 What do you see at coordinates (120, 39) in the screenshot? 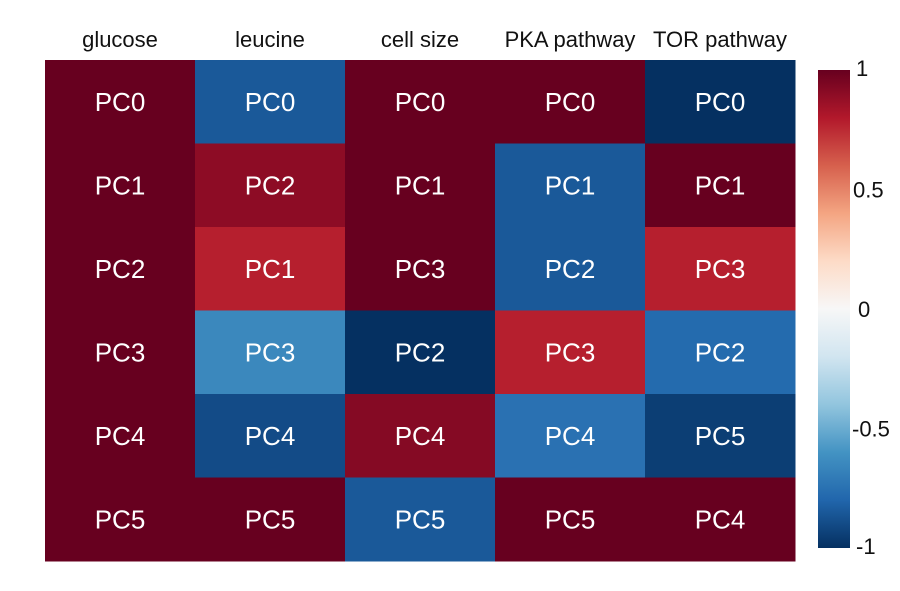
I see `column-label: glucose` at bounding box center [120, 39].